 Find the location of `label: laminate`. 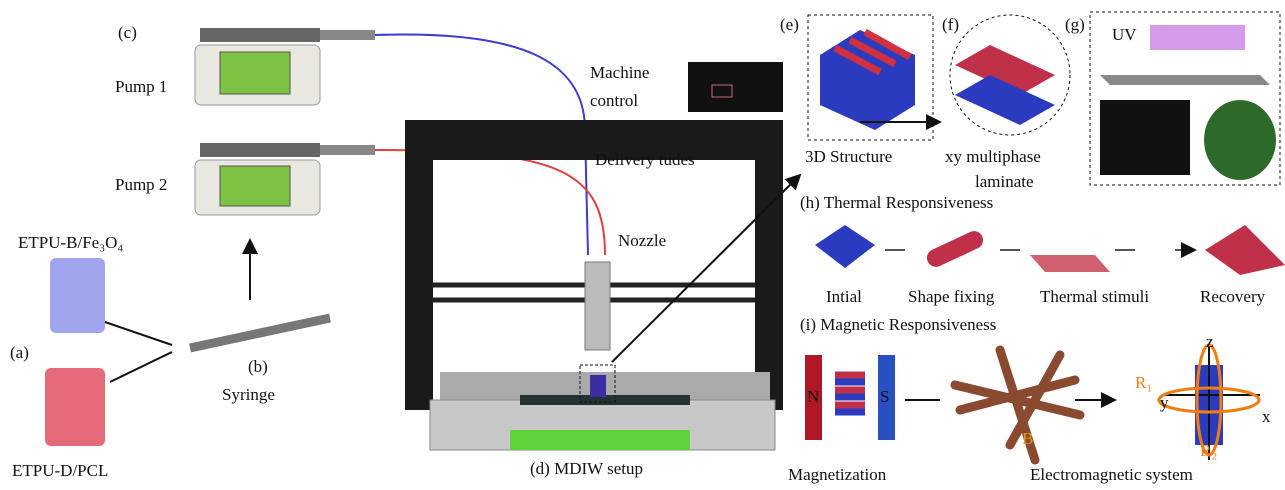

label: laminate is located at coordinates (1004, 181).